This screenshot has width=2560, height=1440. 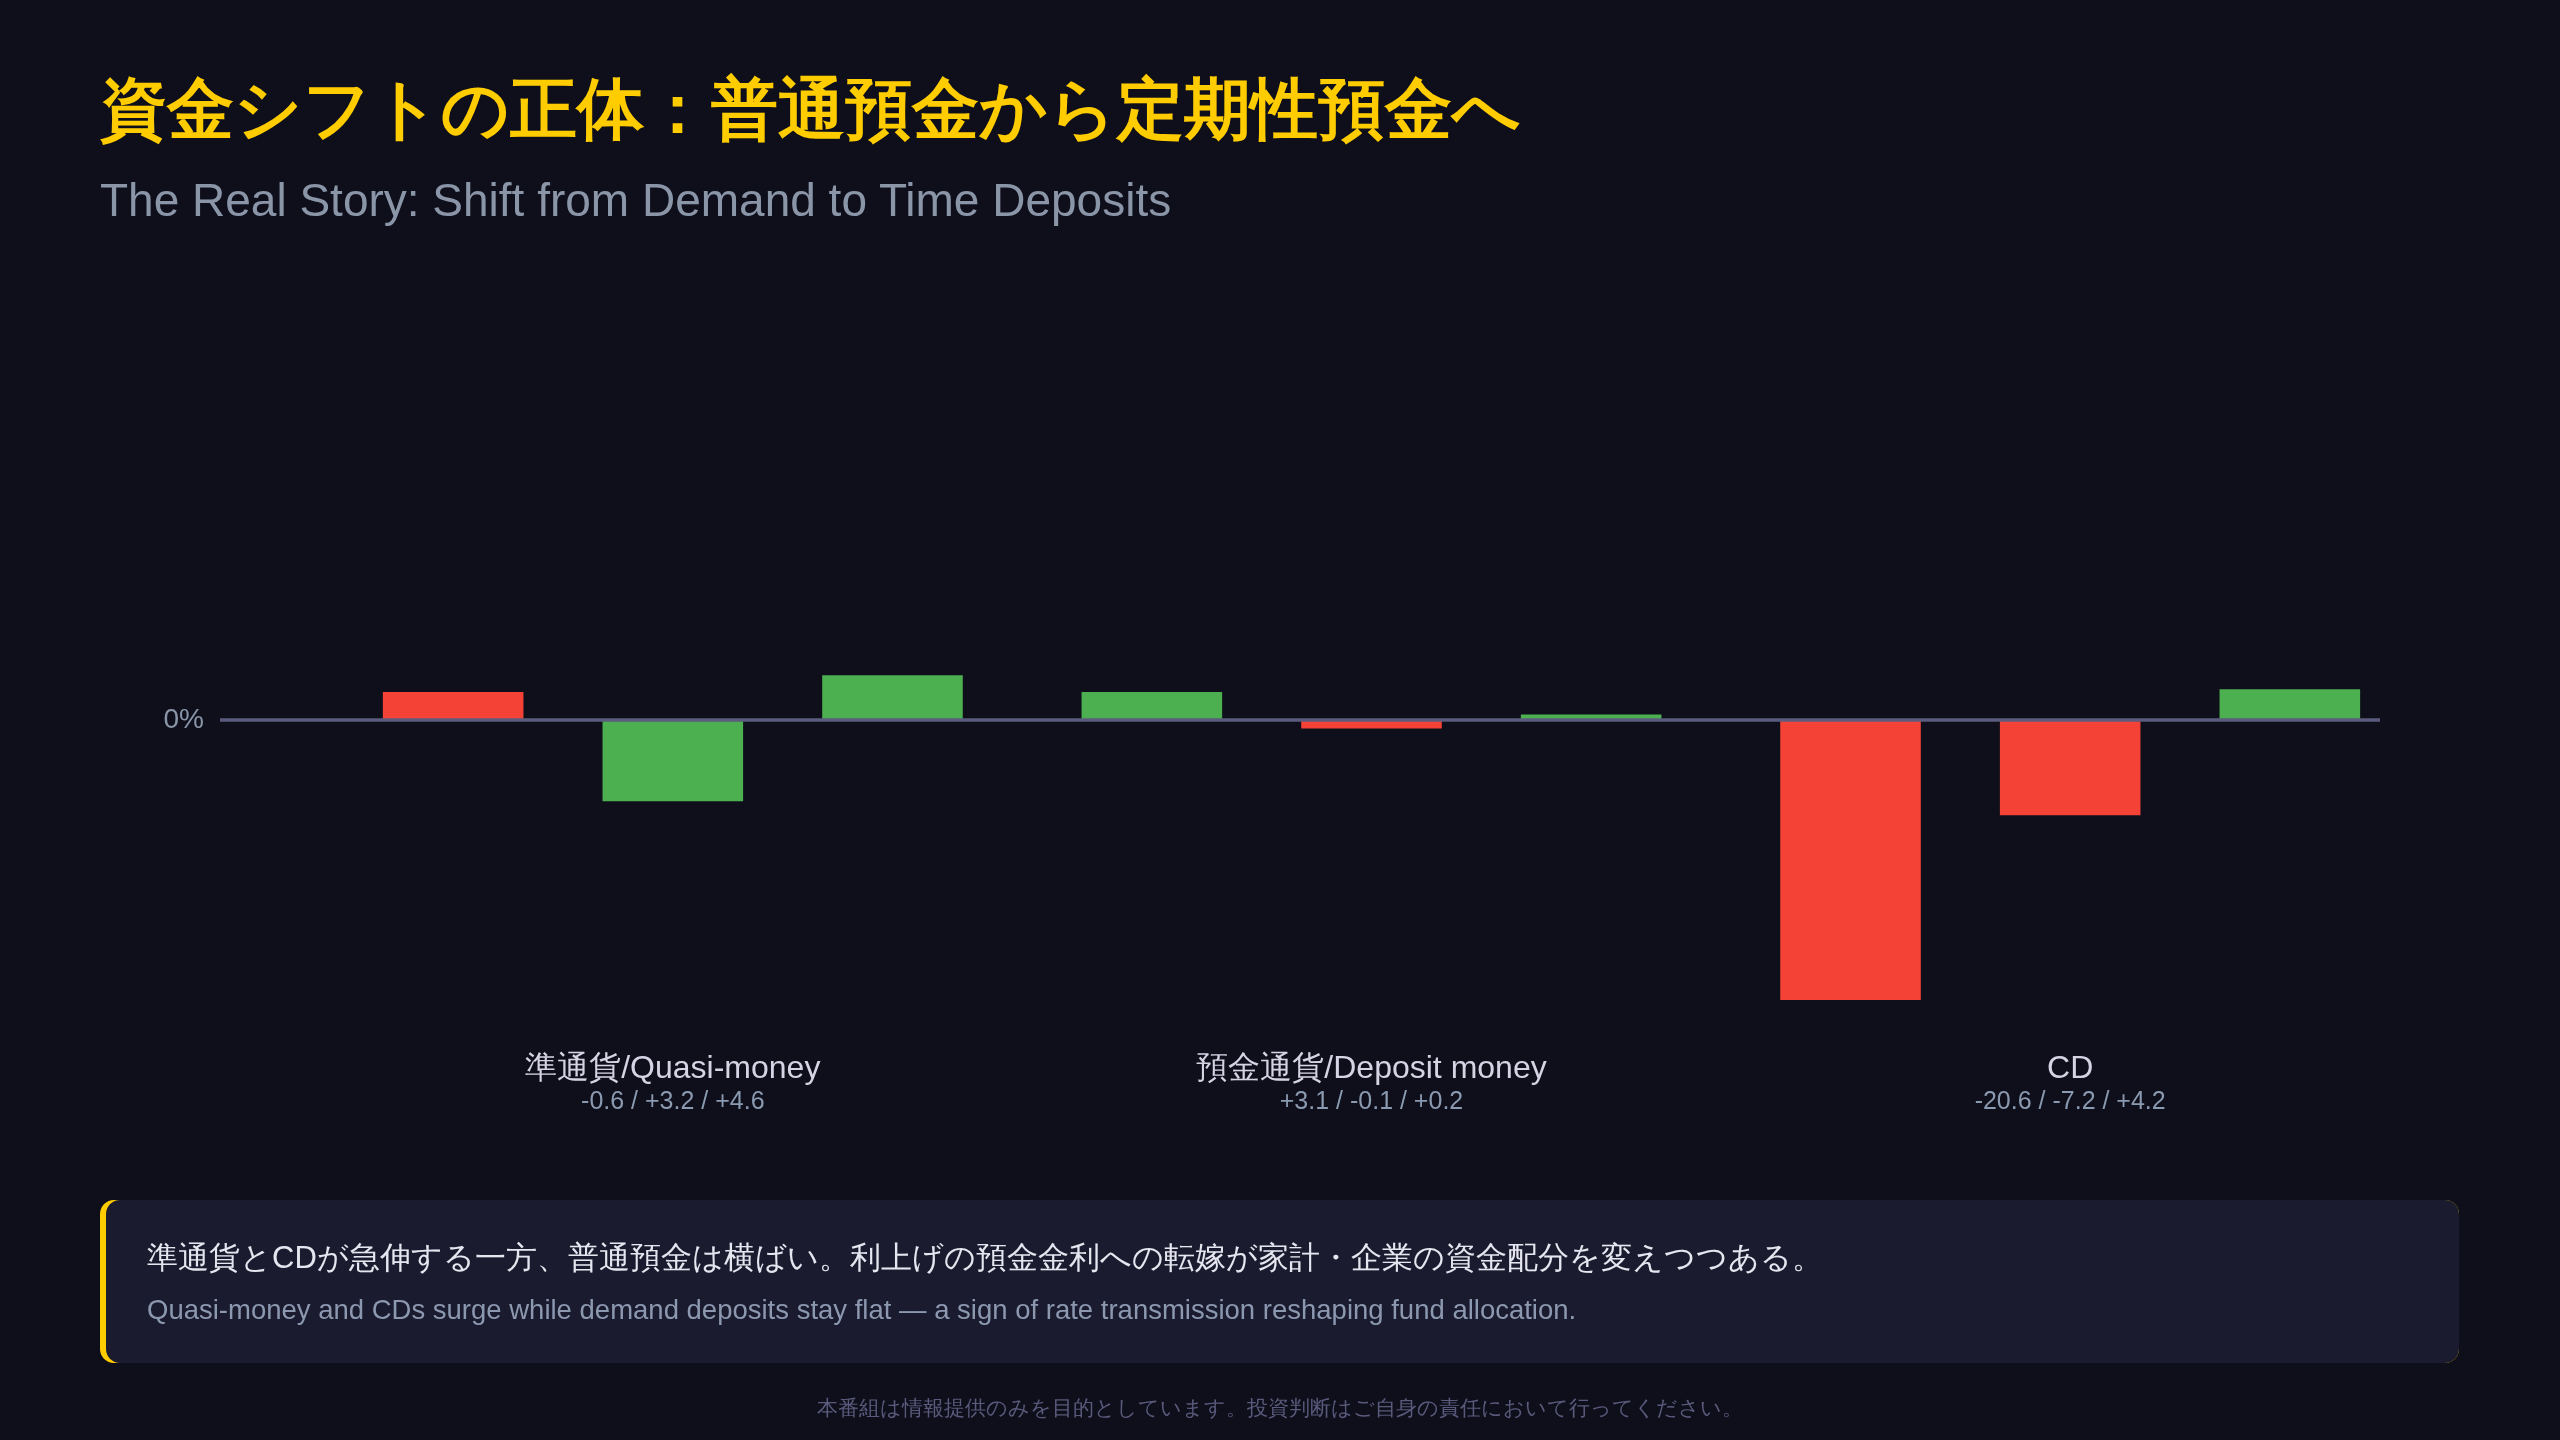 I want to click on text: -20.6 / -7.2 / +4.2, so click(x=2070, y=1100).